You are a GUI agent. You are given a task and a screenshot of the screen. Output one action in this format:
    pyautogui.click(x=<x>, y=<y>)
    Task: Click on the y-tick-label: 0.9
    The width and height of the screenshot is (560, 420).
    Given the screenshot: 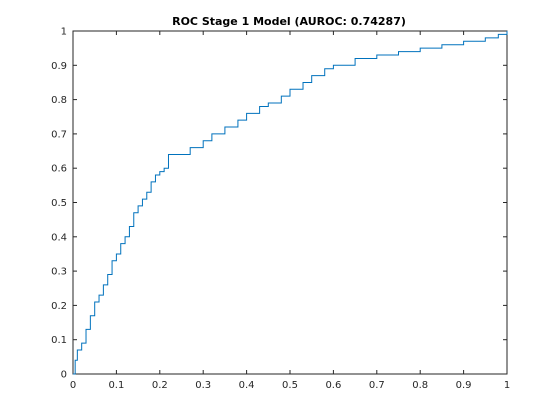 What is the action you would take?
    pyautogui.click(x=59, y=66)
    